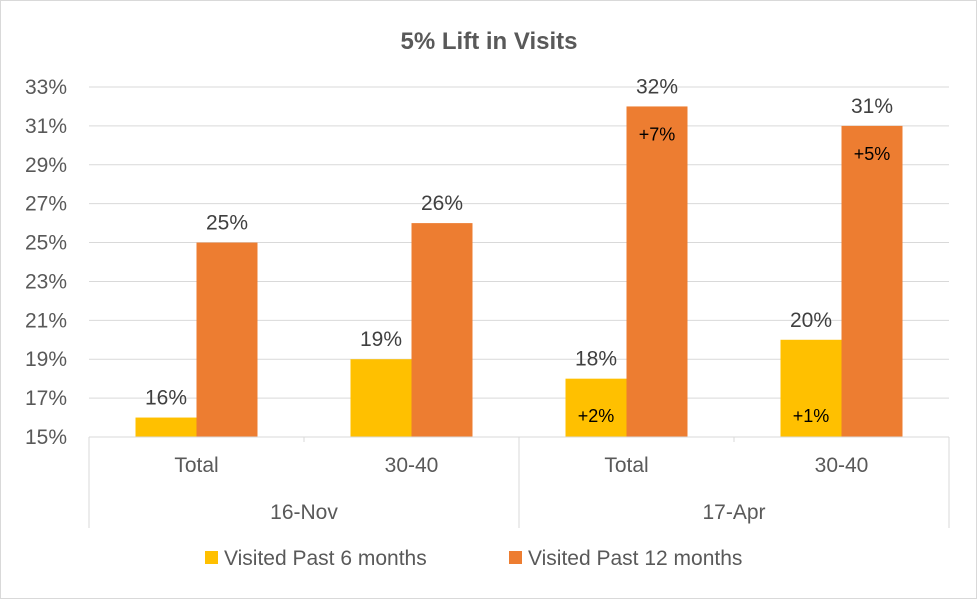 This screenshot has width=977, height=600. What do you see at coordinates (442, 203) in the screenshot?
I see `data-label: 26%` at bounding box center [442, 203].